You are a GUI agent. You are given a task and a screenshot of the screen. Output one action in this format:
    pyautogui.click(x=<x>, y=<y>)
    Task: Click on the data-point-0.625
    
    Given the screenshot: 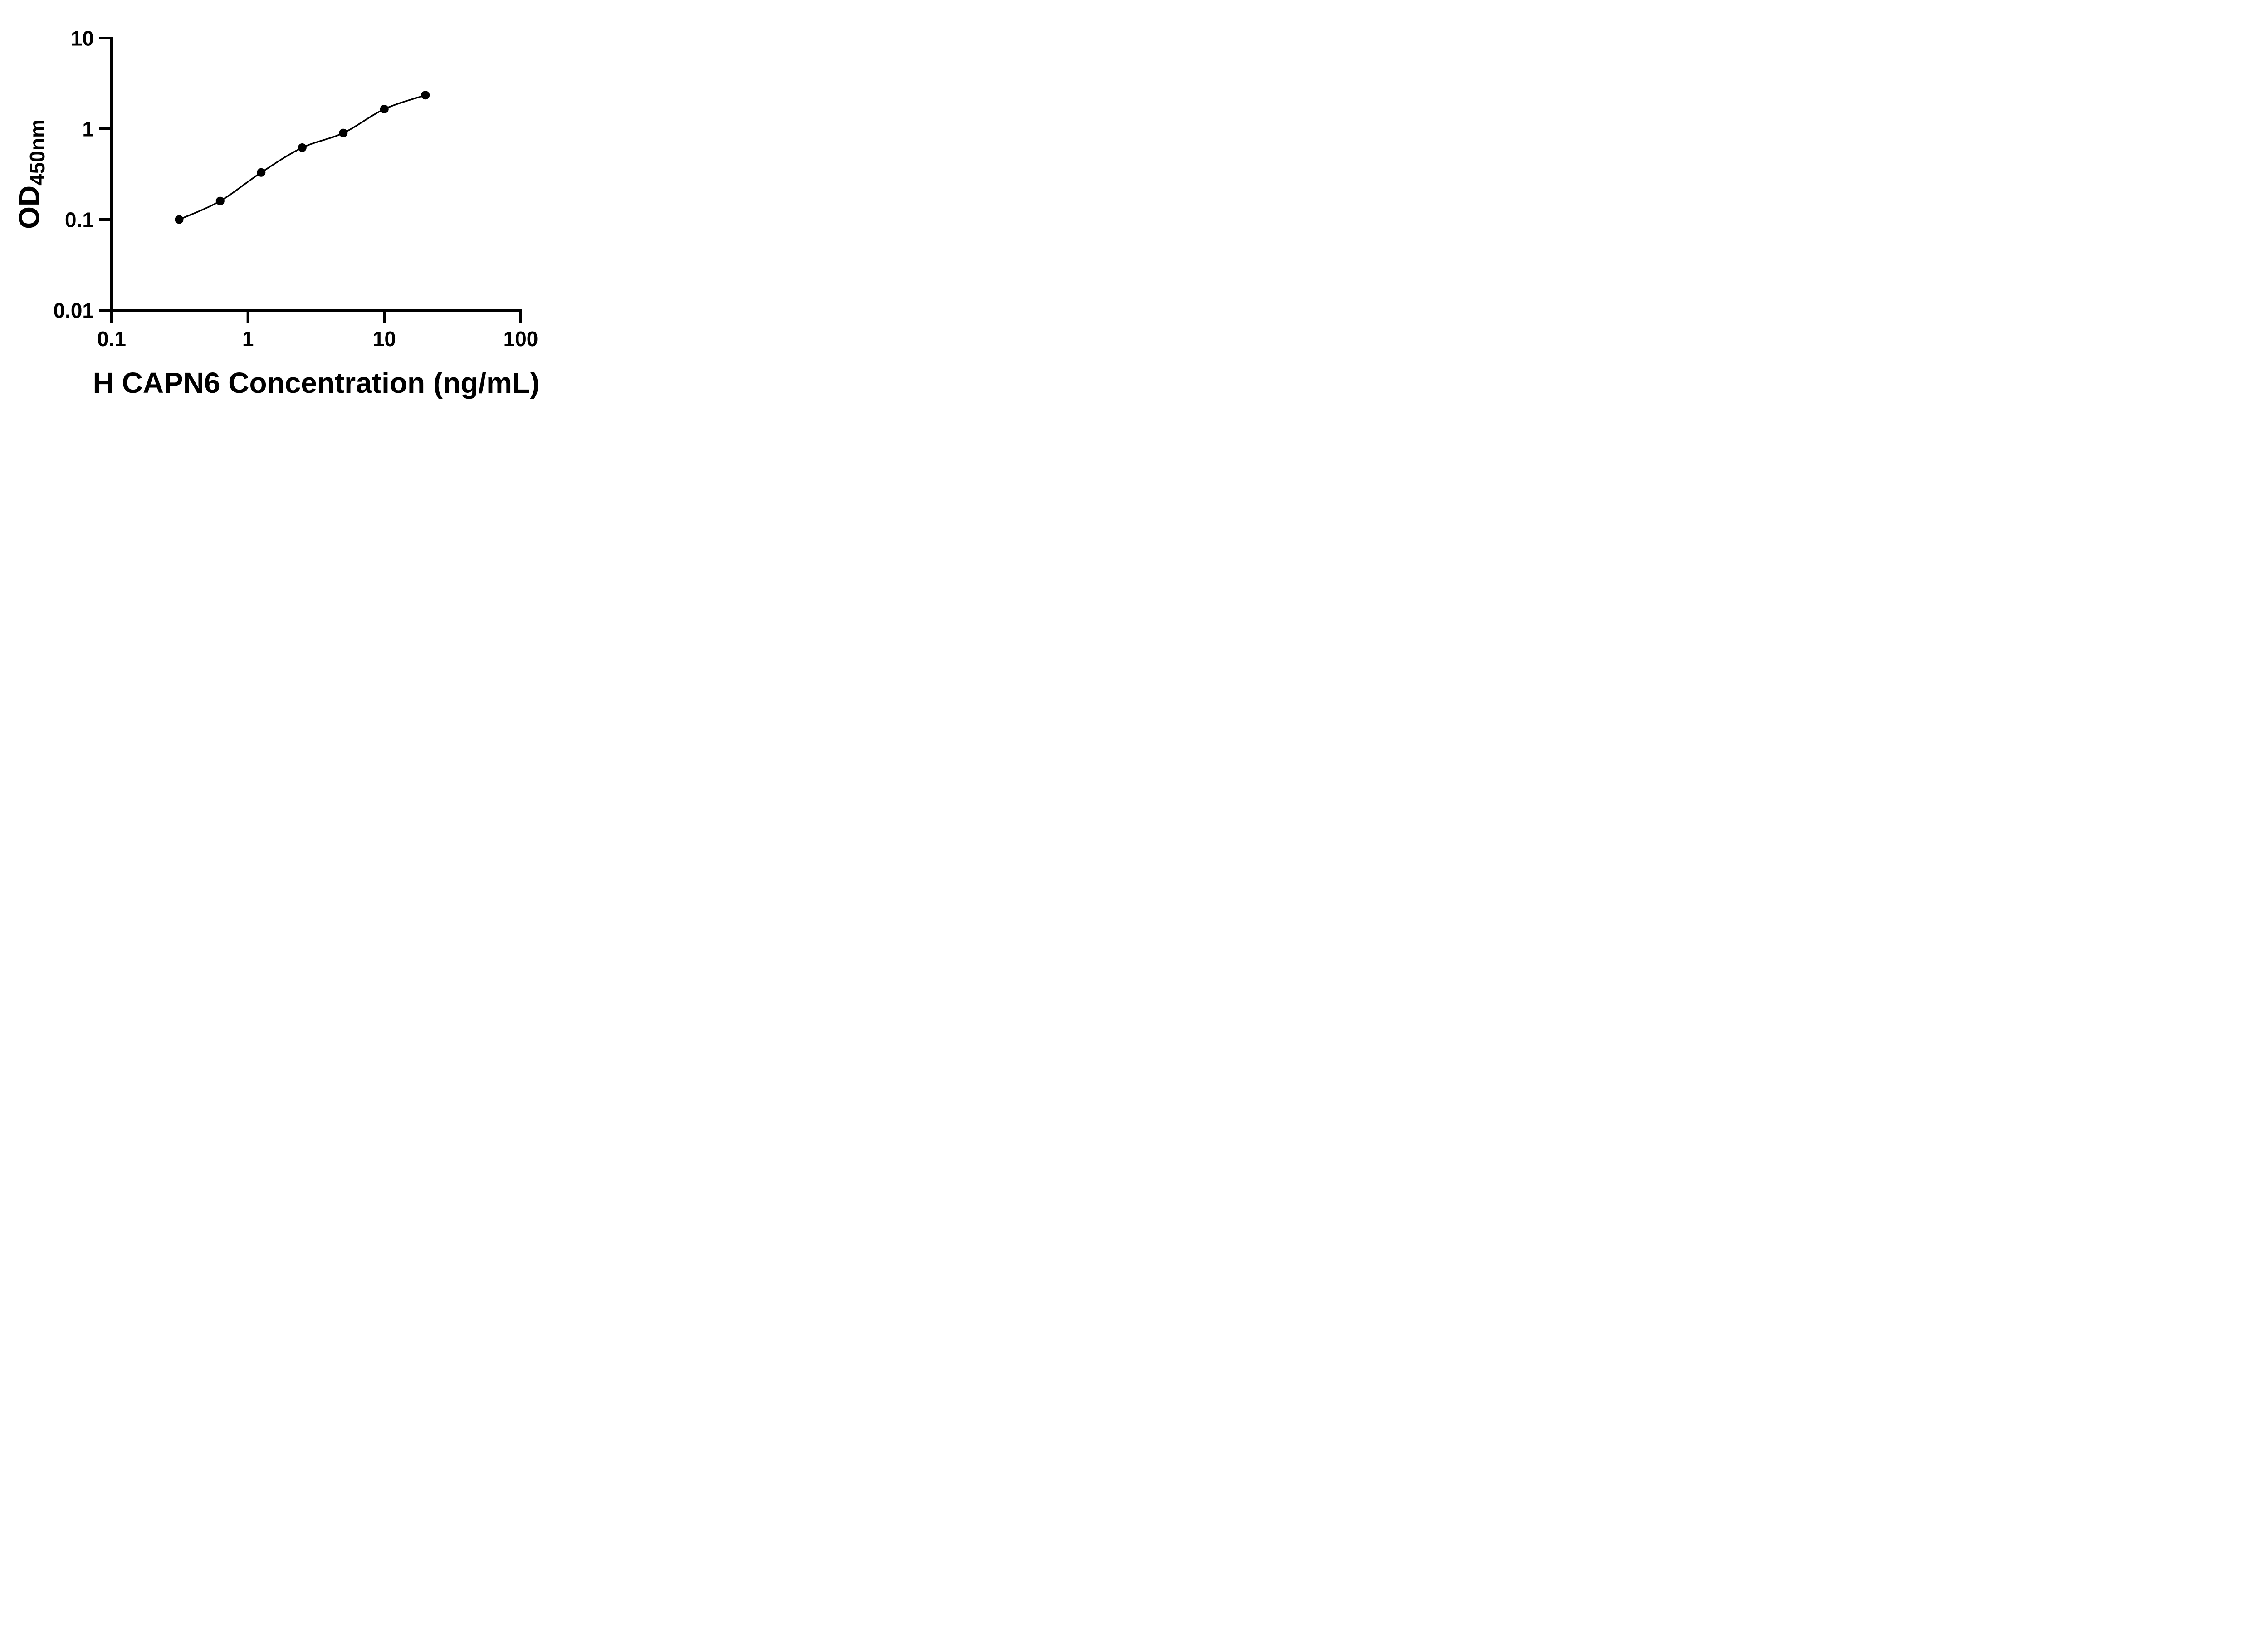 What is the action you would take?
    pyautogui.click(x=220, y=200)
    